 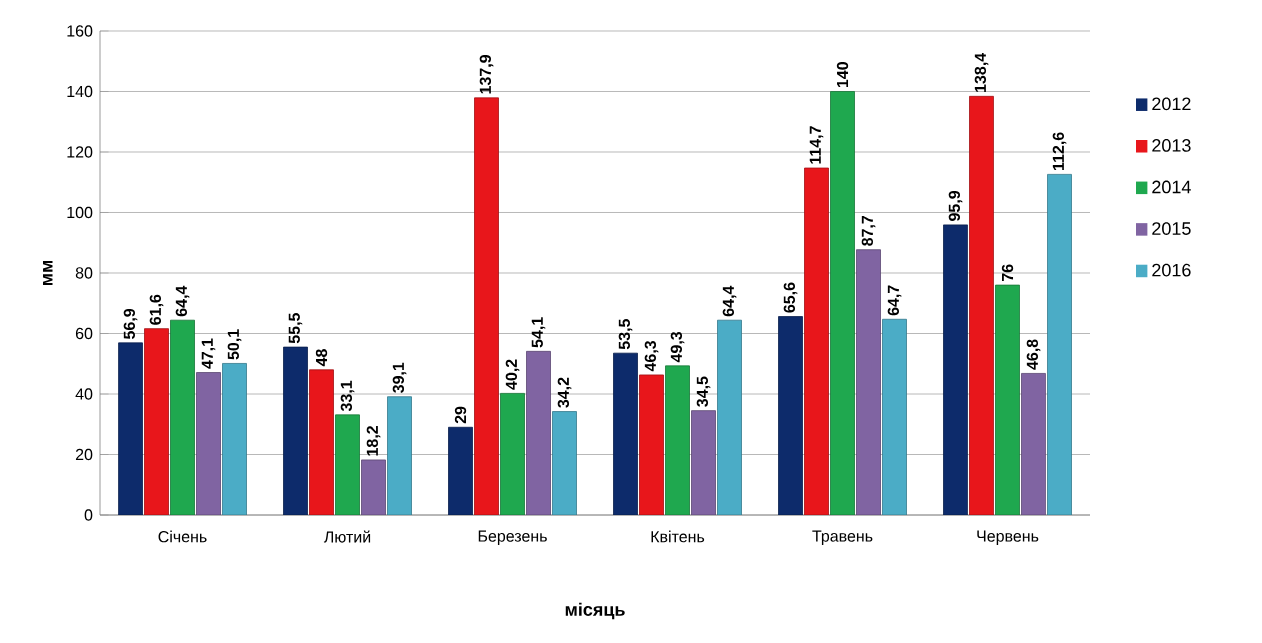 I want to click on data-label: 54,1, so click(x=538, y=332).